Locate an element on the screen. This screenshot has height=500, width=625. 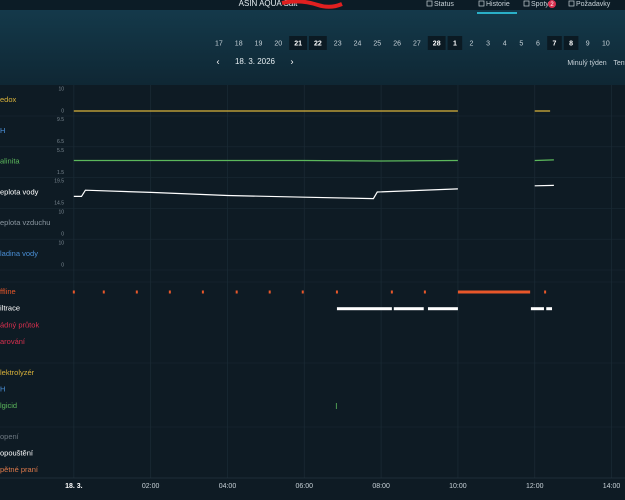
nav-active is located at coordinates (497, 13).